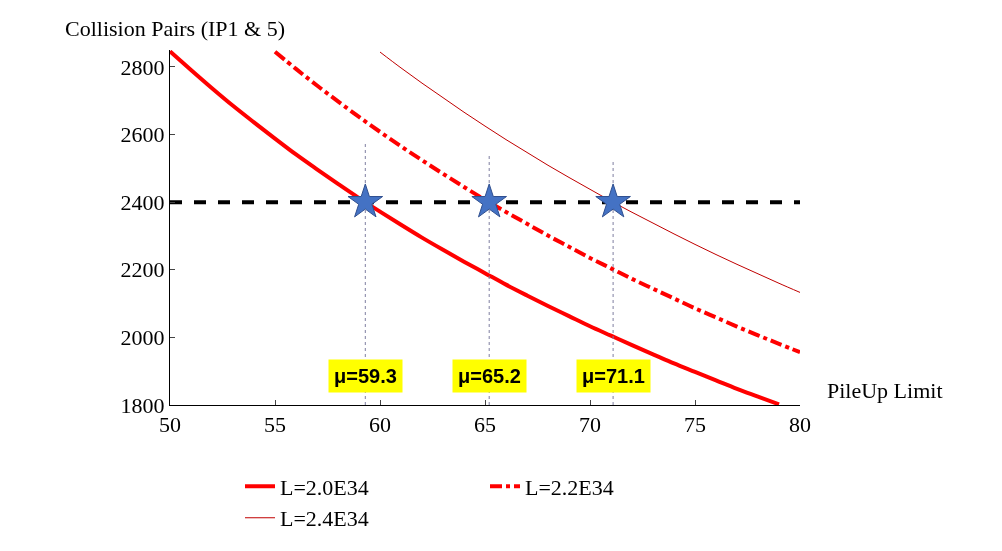 Image resolution: width=1002 pixels, height=551 pixels. I want to click on y-tick-label: 2600, so click(142, 135).